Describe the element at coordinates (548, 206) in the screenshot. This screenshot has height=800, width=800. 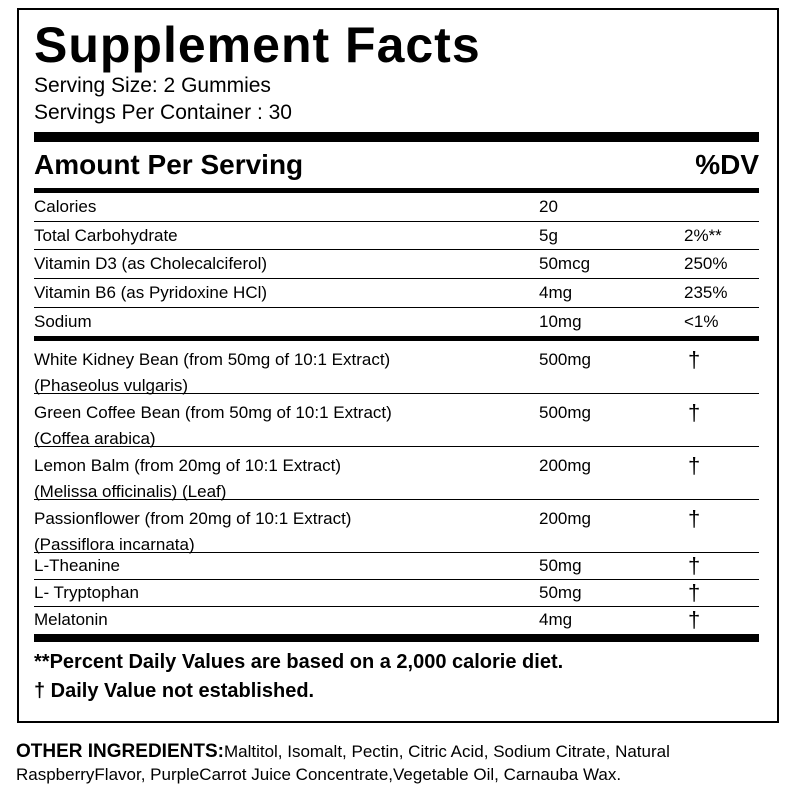
I see `nutrient-amount: 20` at that location.